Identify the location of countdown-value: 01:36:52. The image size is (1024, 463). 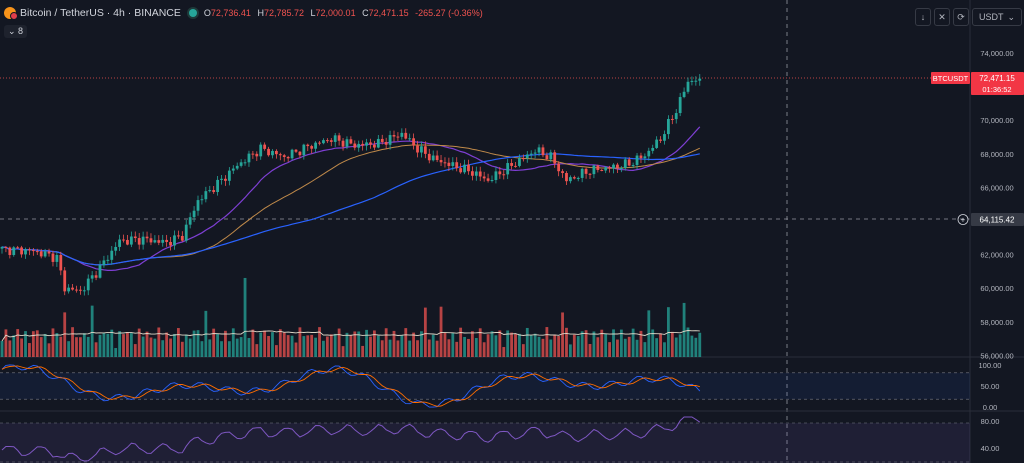
(996, 89).